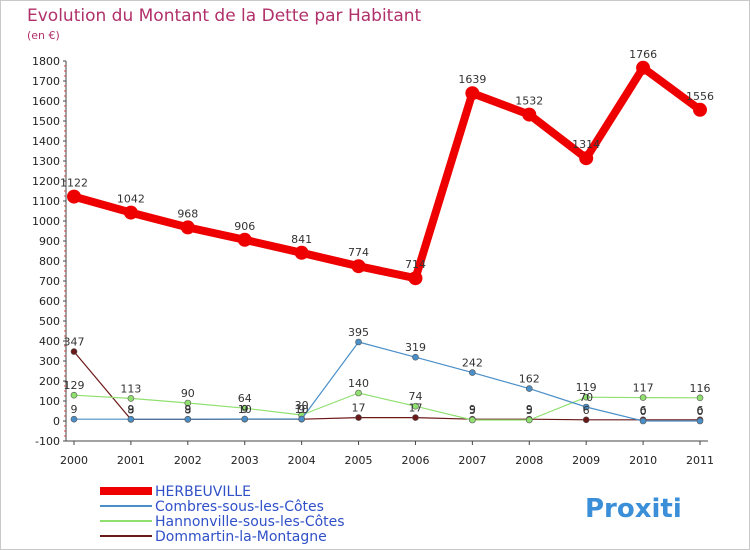 Image resolution: width=750 pixels, height=550 pixels. Describe the element at coordinates (643, 388) in the screenshot. I see `data-label: 117` at that location.